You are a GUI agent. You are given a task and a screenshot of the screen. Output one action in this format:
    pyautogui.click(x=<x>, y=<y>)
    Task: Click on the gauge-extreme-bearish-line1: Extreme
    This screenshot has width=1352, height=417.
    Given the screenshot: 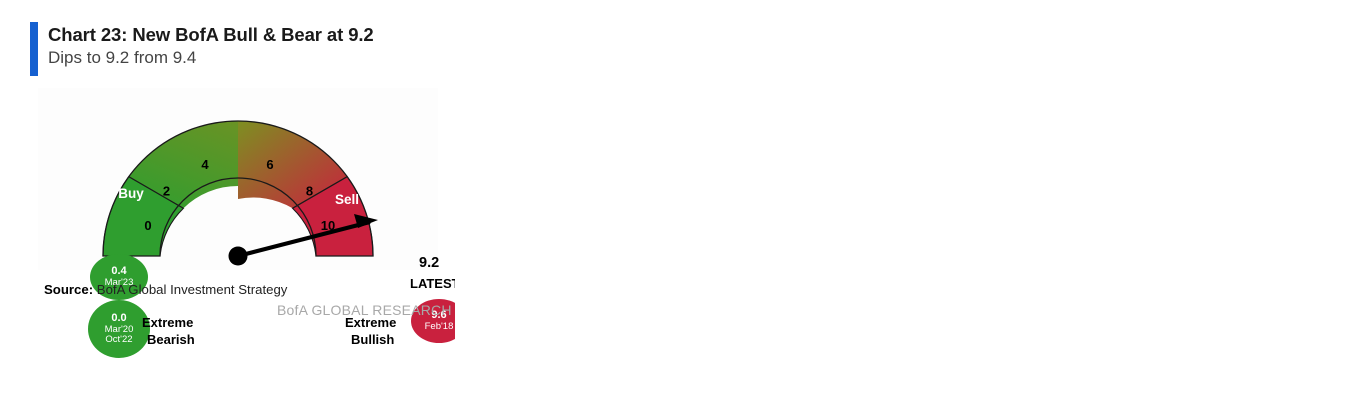 What is the action you would take?
    pyautogui.click(x=168, y=322)
    